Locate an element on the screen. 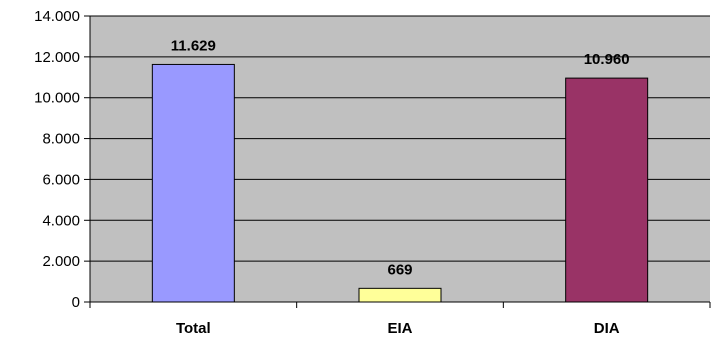 The width and height of the screenshot is (713, 346). x-tick-label: Total is located at coordinates (193, 328).